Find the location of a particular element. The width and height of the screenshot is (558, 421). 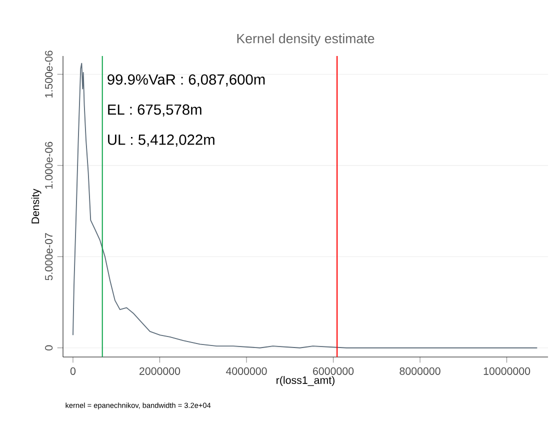

y-axis-title: Density is located at coordinates (36, 206).